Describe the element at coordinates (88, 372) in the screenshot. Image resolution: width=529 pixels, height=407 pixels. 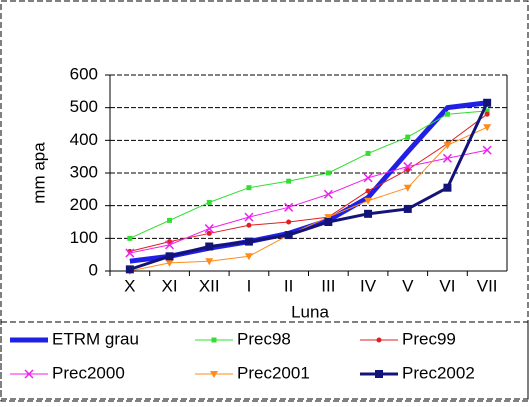
I see `legend-label: Prec2000` at that location.